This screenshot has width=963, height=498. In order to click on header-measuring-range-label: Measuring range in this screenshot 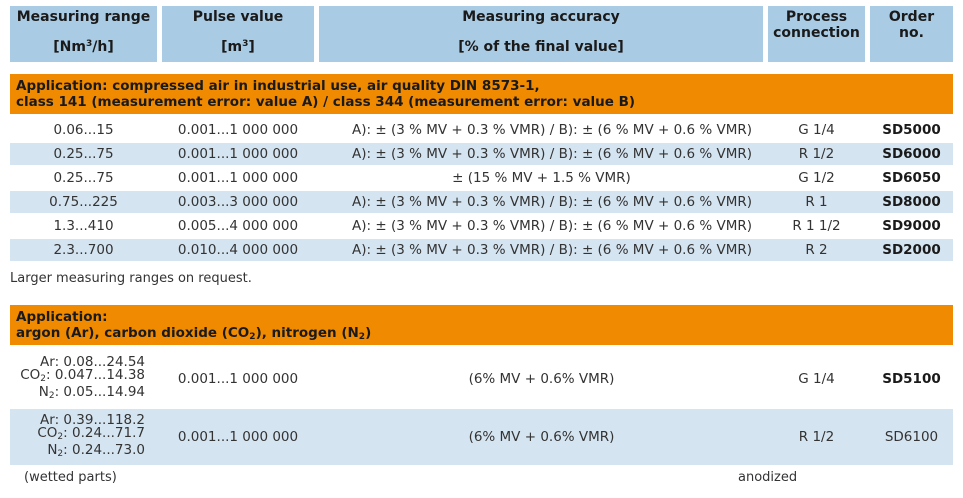, I will do `click(83, 17)`.